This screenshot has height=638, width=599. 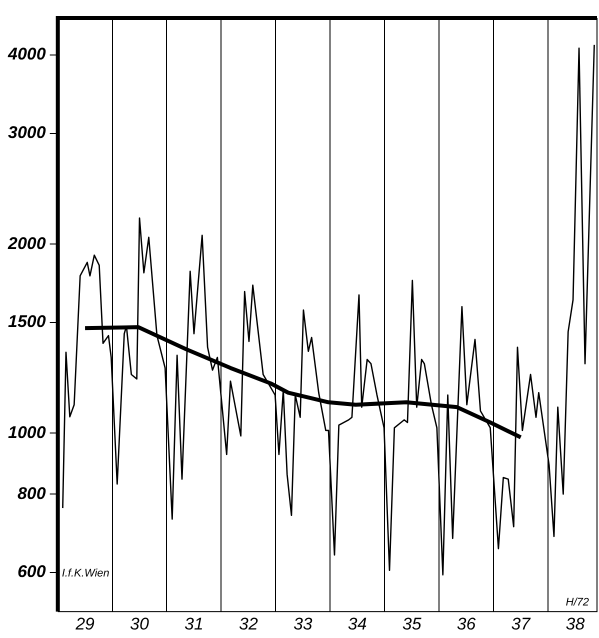 What do you see at coordinates (466, 624) in the screenshot?
I see `x-tick-label: 36` at bounding box center [466, 624].